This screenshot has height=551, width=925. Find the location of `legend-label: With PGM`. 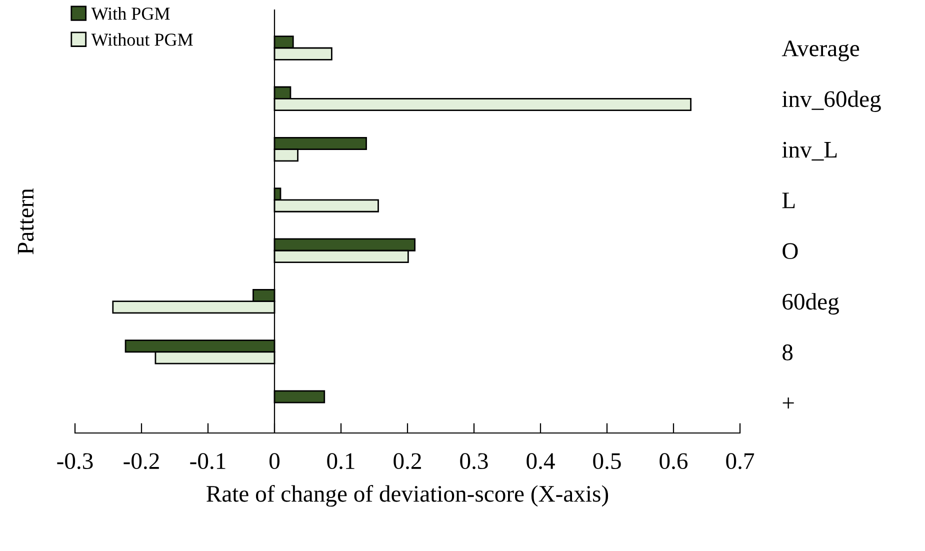

legend-label: With PGM is located at coordinates (130, 13).